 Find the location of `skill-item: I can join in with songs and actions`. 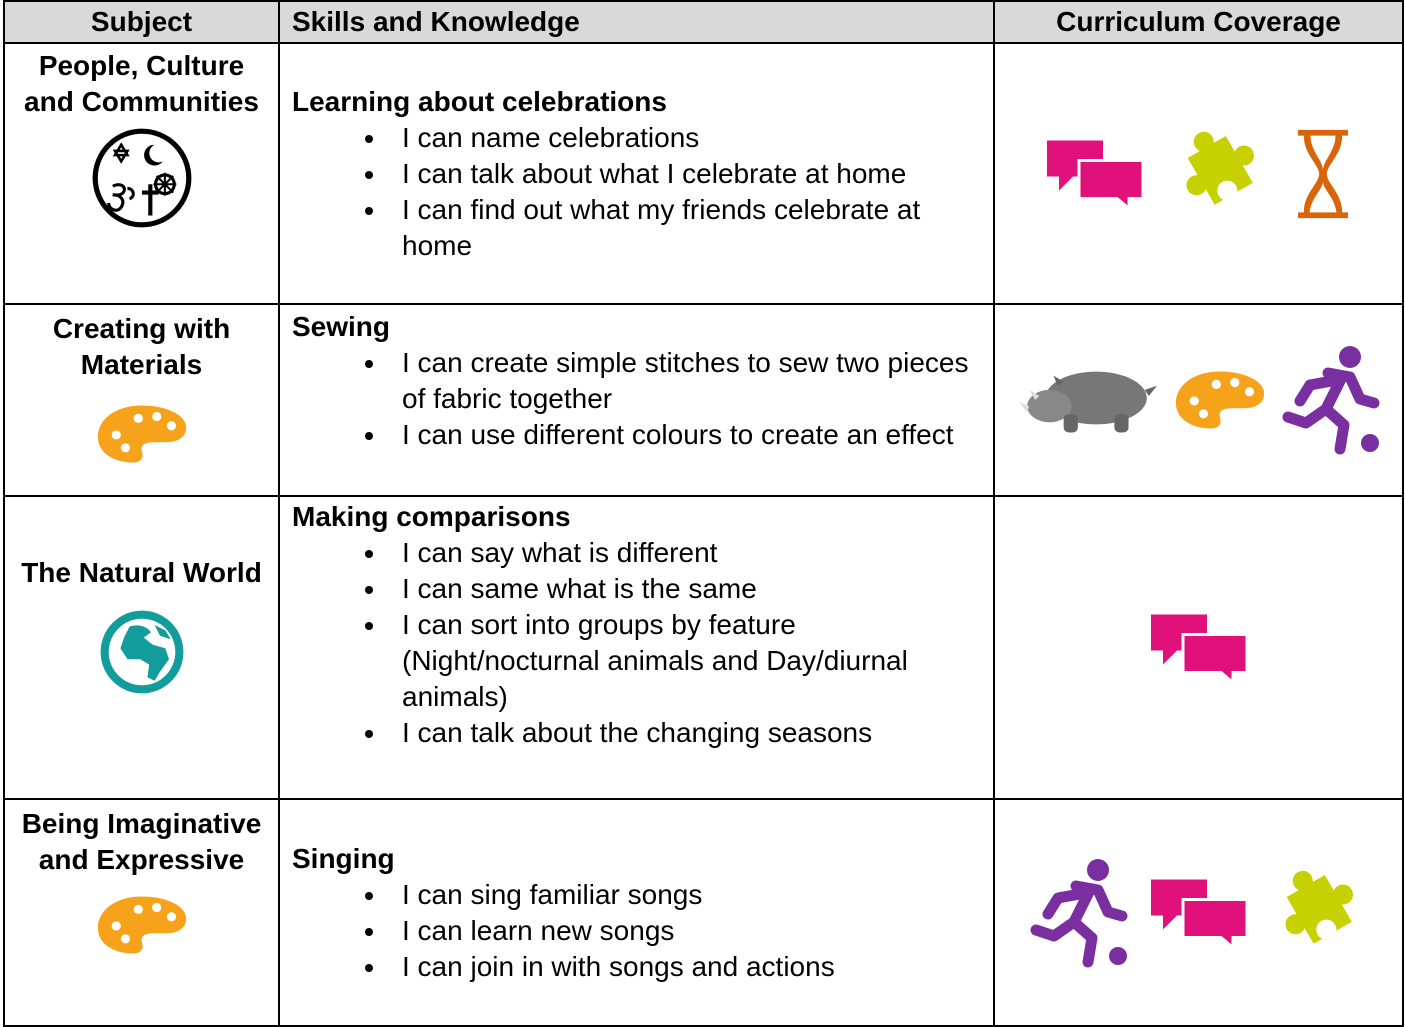

skill-item: I can join in with songs and actions is located at coordinates (686, 967).